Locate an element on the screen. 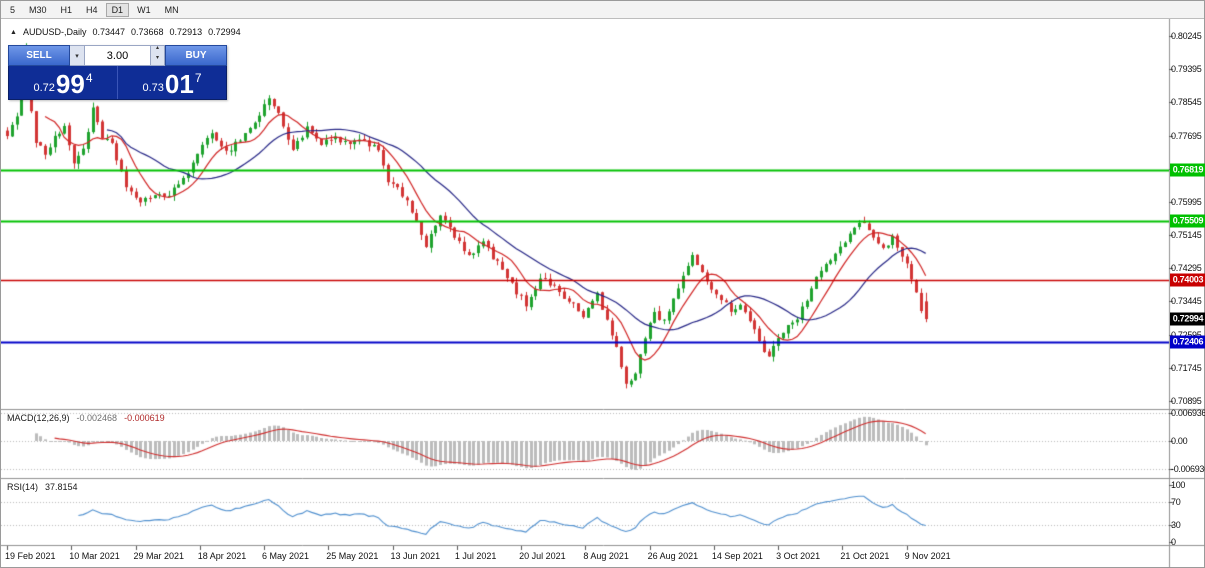 This screenshot has height=568, width=1205. price-axis-label: 0.73445 is located at coordinates (1186, 301).